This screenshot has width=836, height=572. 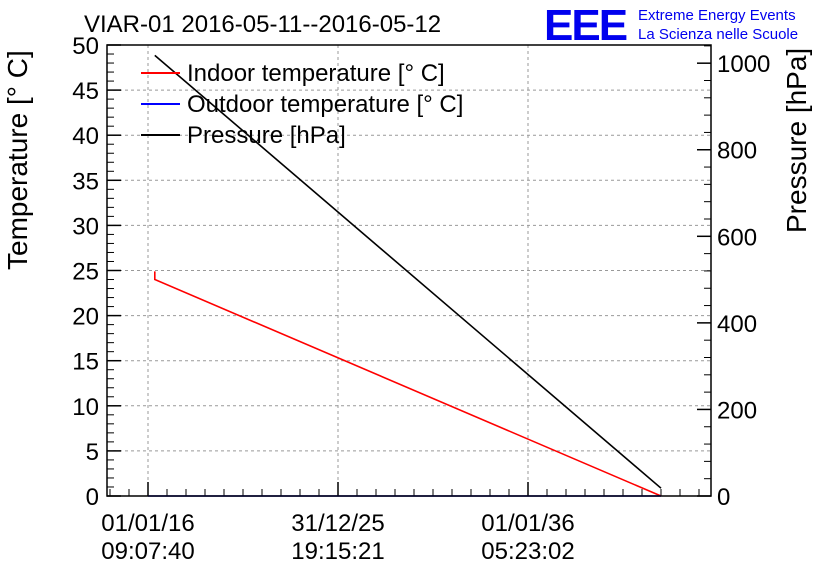 What do you see at coordinates (737, 324) in the screenshot?
I see `y2-tick-label: 400` at bounding box center [737, 324].